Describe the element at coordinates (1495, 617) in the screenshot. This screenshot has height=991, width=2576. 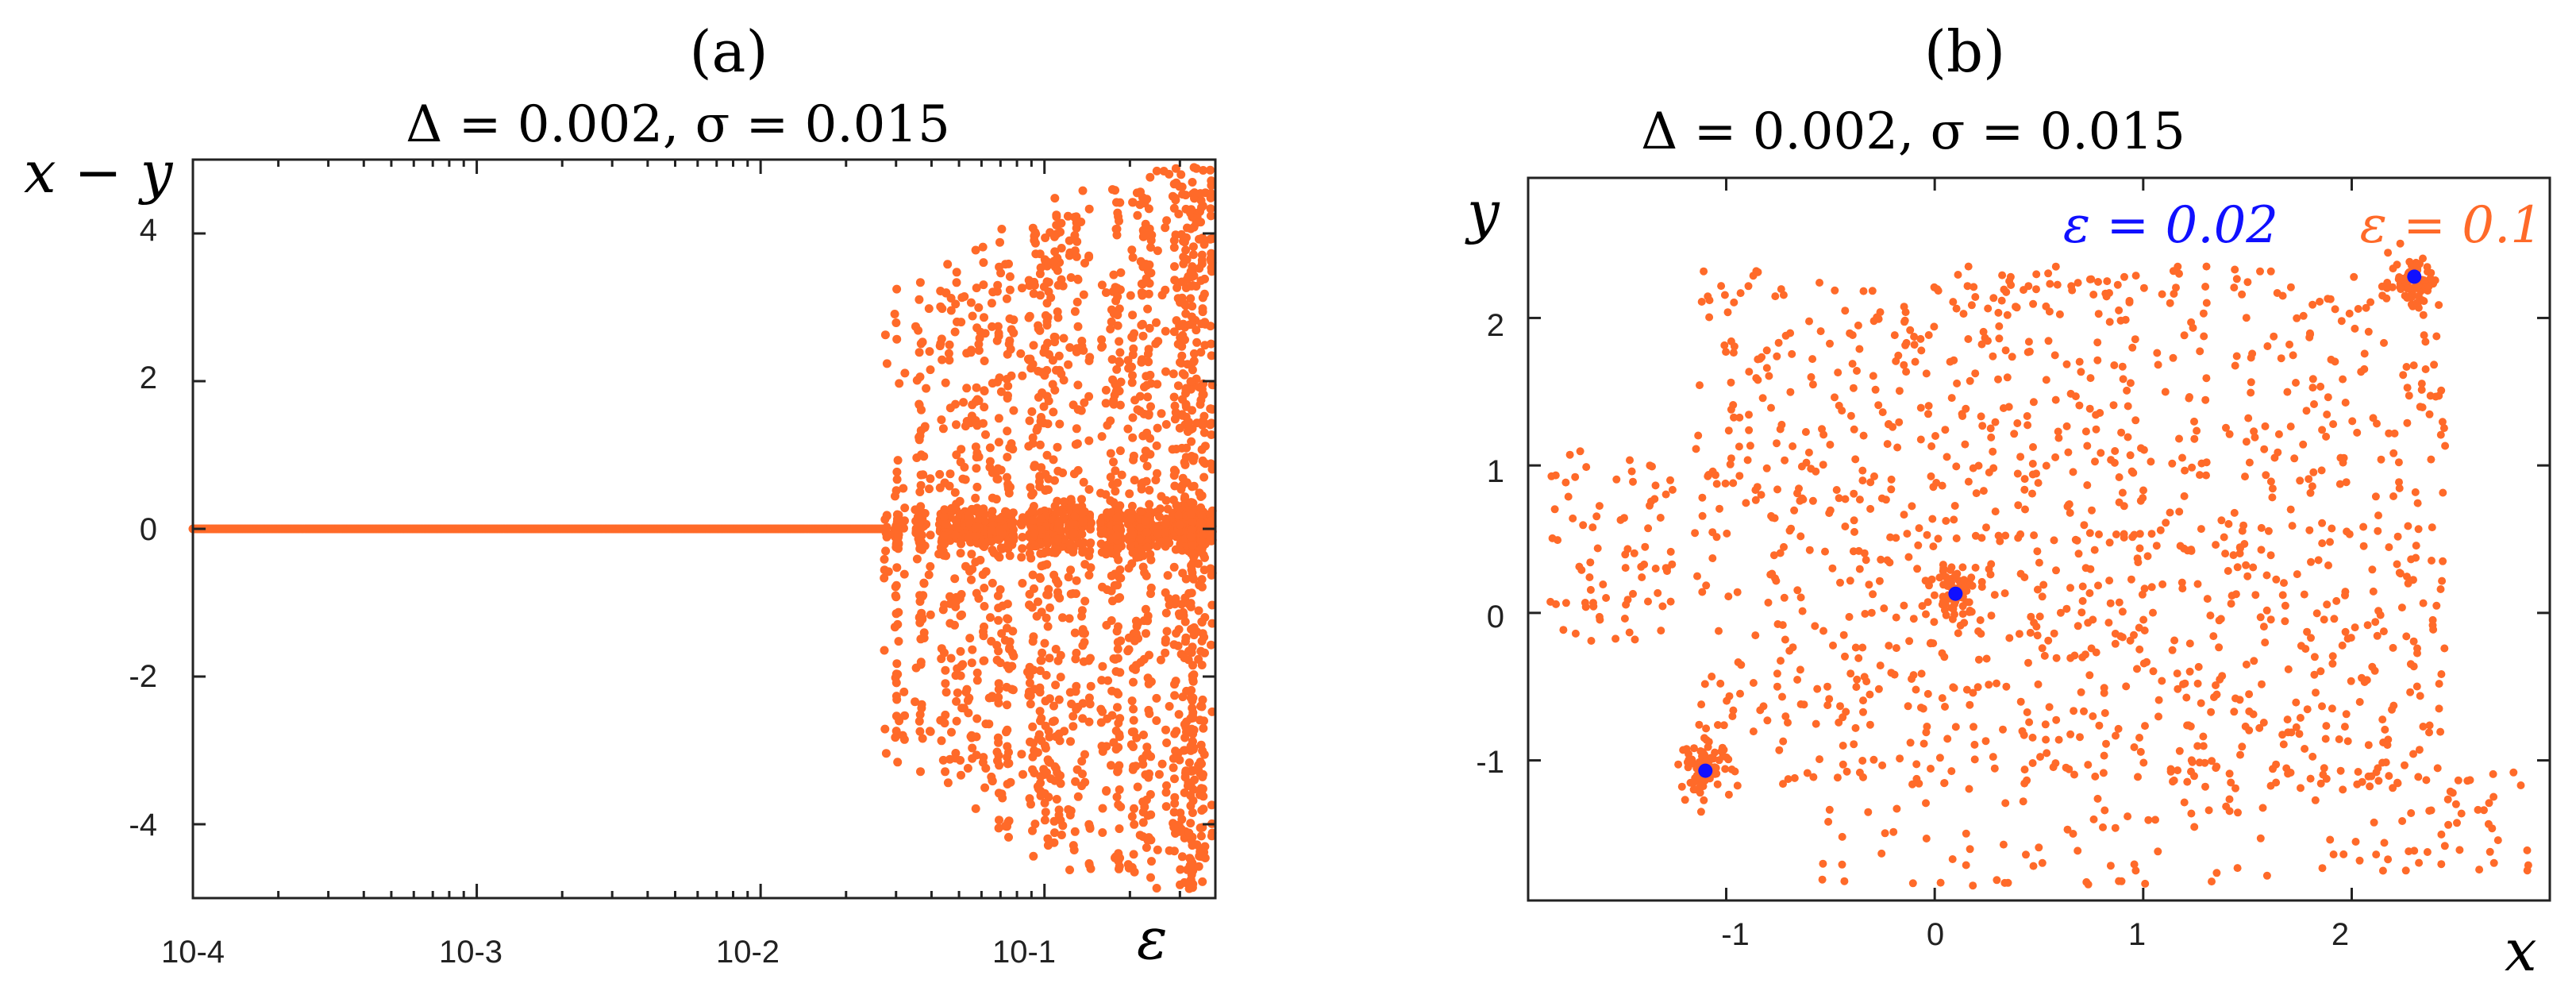
I see `panel-b-ytick-0: 0` at that location.